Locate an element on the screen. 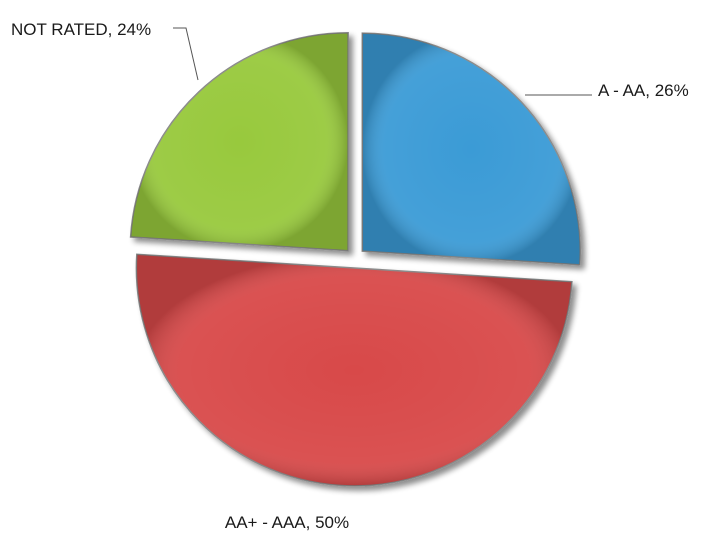 The height and width of the screenshot is (533, 710). leader-lines is located at coordinates (382, 61).